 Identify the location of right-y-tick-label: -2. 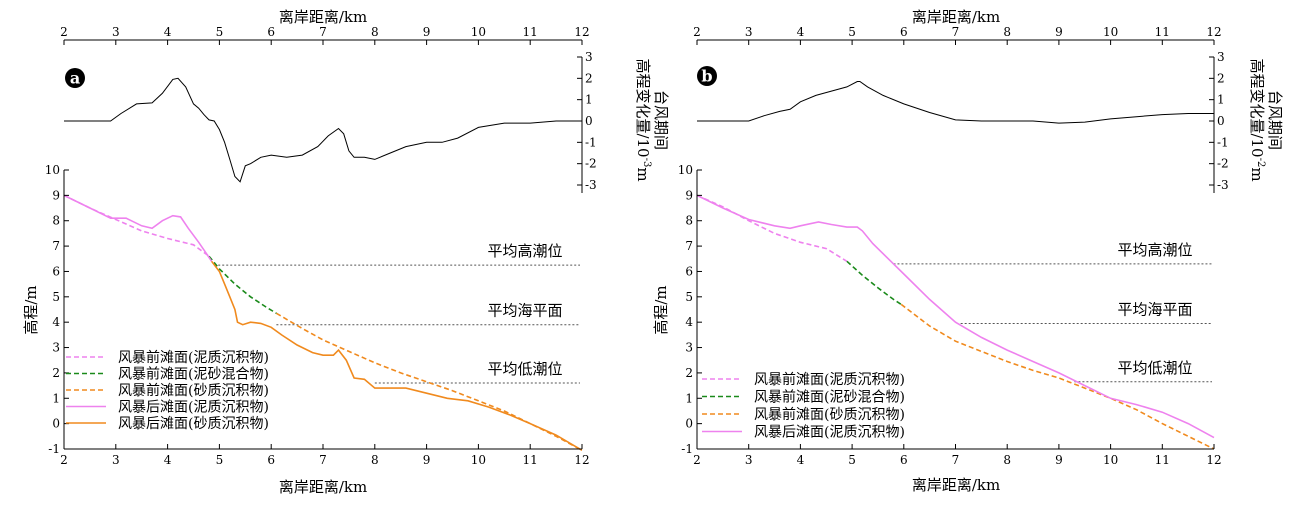
(591, 164).